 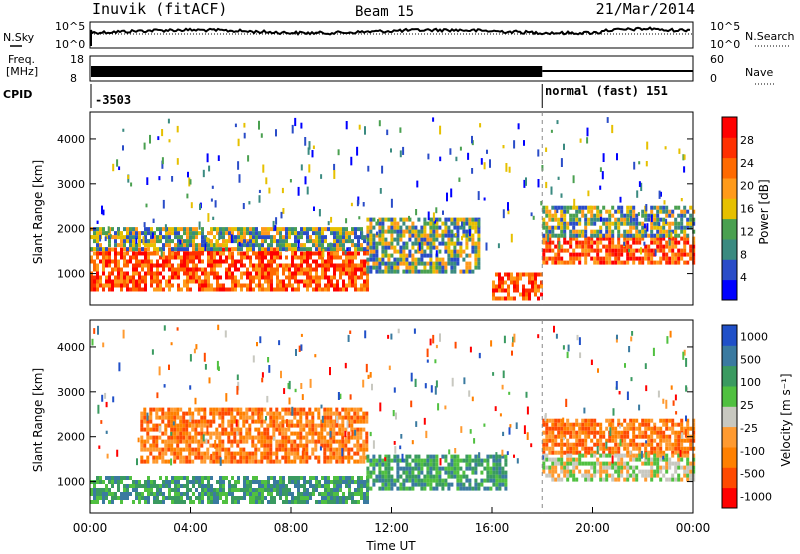 I want to click on colorbar-swatch, so click(x=729, y=188).